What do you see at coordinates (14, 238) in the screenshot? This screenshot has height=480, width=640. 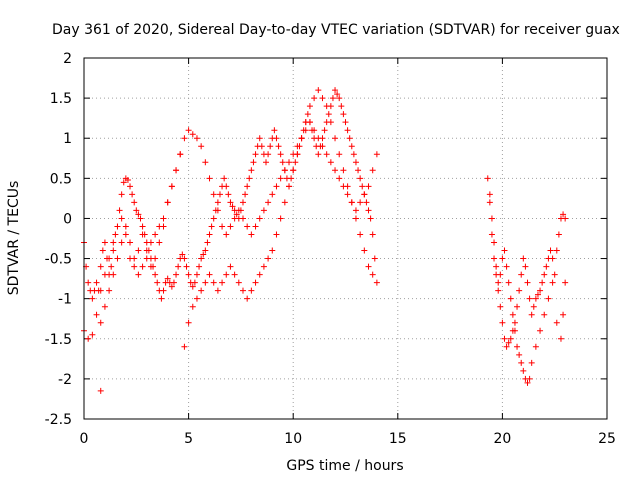 I see `y-axis-label: SDTVAR / TECUs` at bounding box center [14, 238].